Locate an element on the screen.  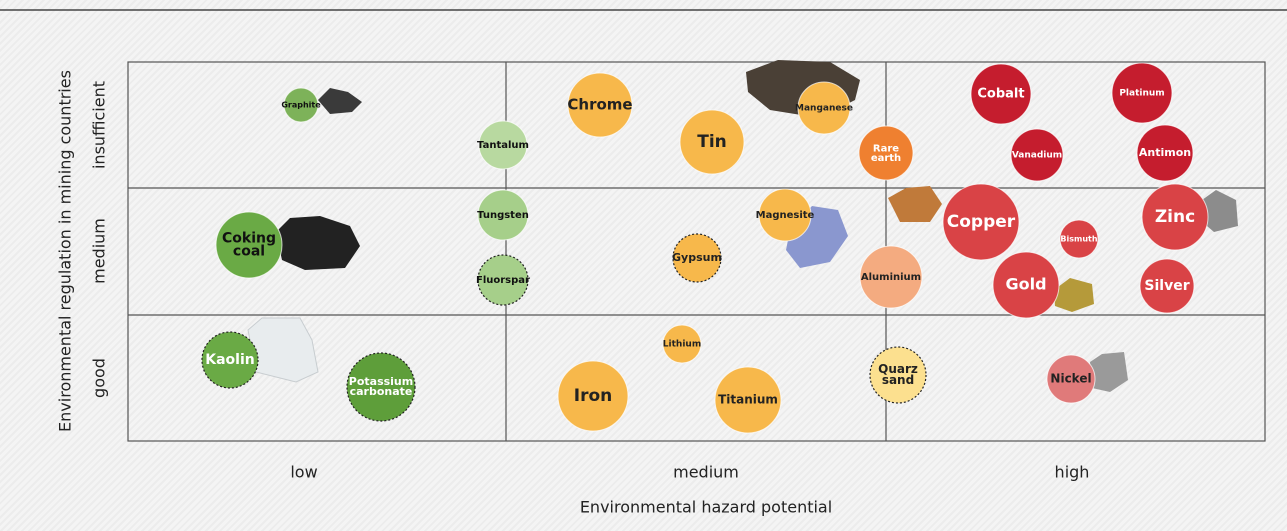
material-label: Coking is located at coordinates (249, 238).